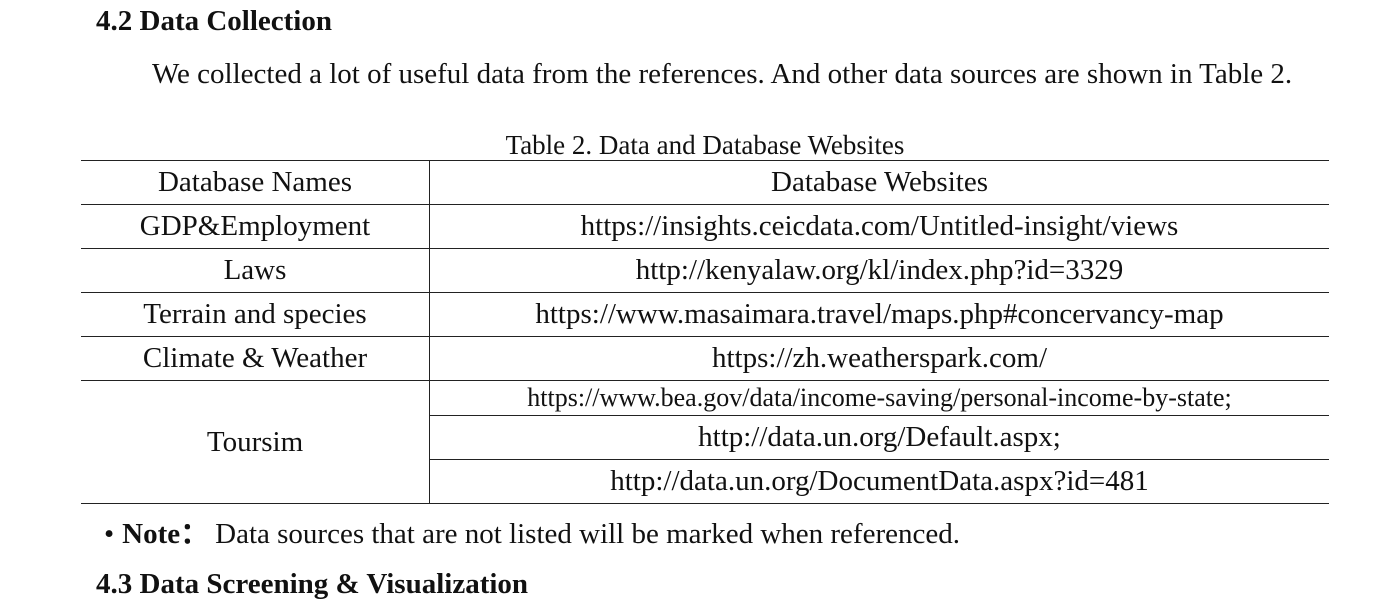 The height and width of the screenshot is (602, 1377). I want to click on header-database-websites: Database Websites, so click(879, 182).